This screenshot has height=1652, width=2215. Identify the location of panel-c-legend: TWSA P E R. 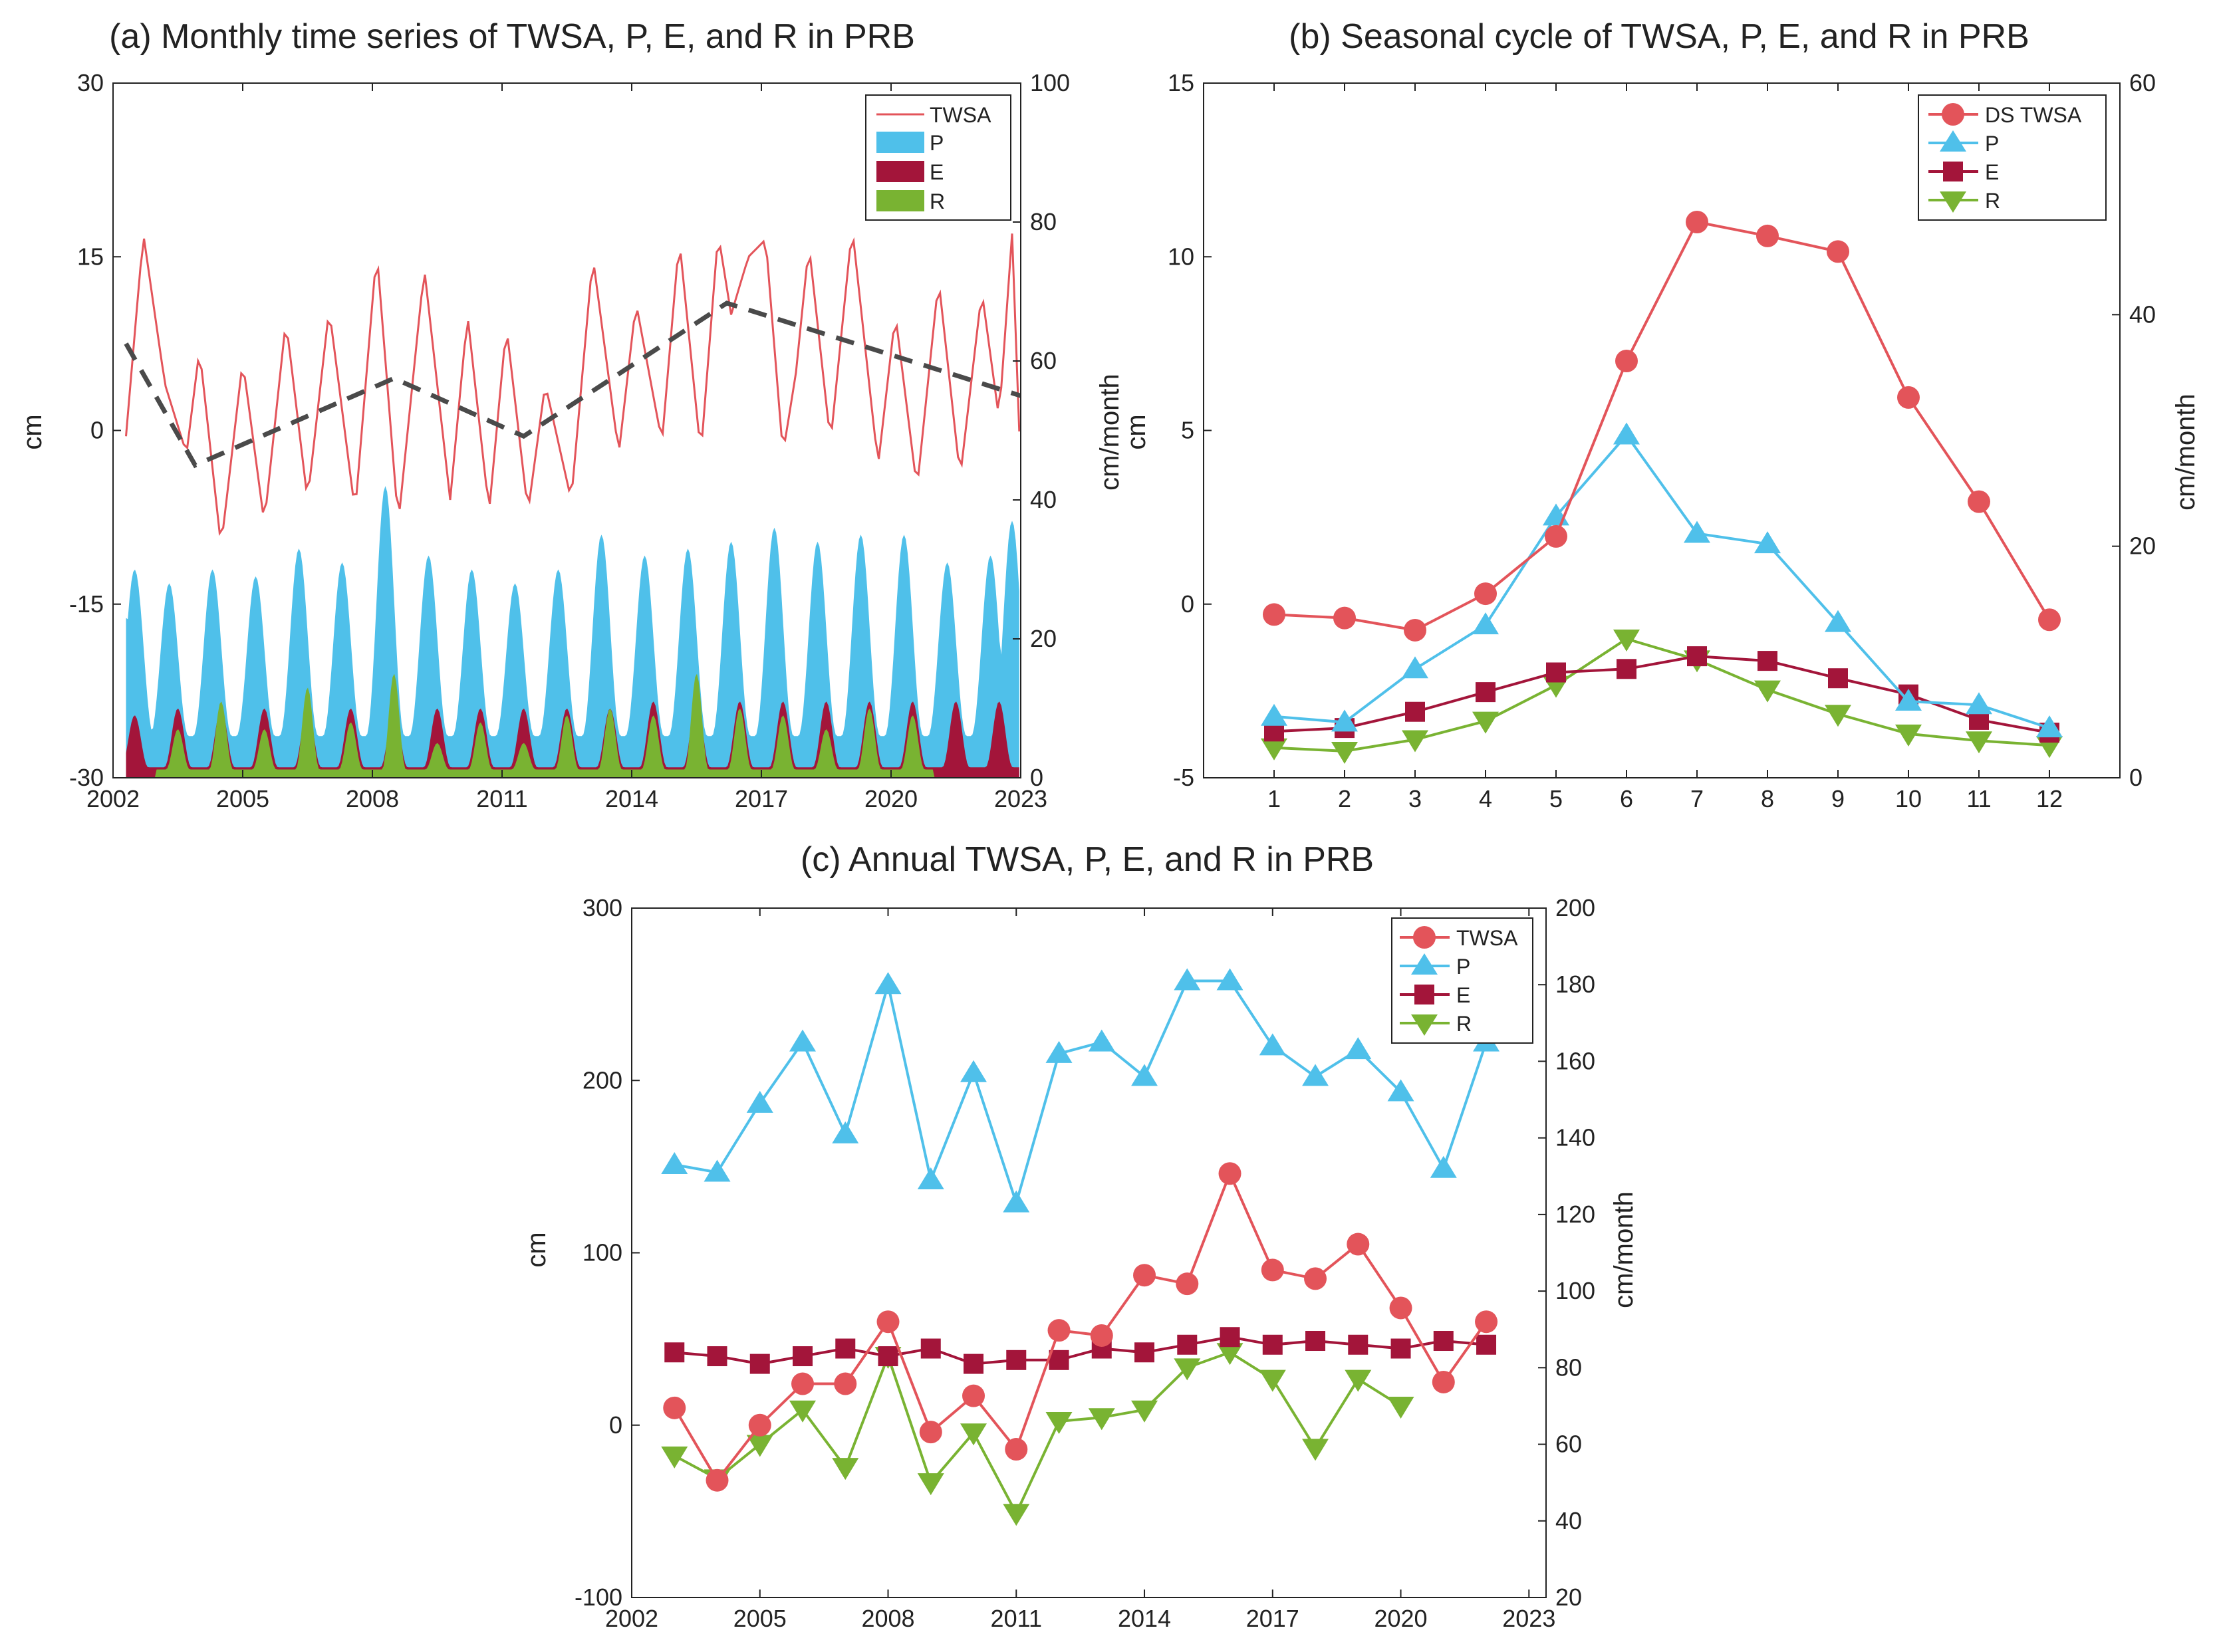
(1462, 980).